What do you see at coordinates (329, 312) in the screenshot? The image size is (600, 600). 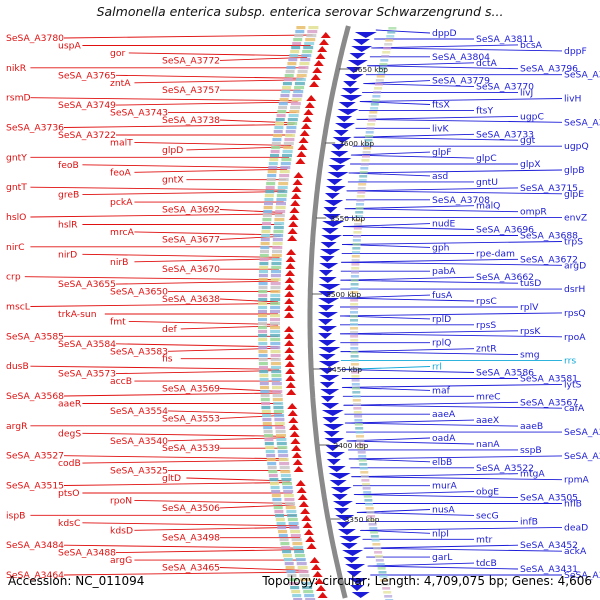 I see `genome-backbone-arc` at bounding box center [329, 312].